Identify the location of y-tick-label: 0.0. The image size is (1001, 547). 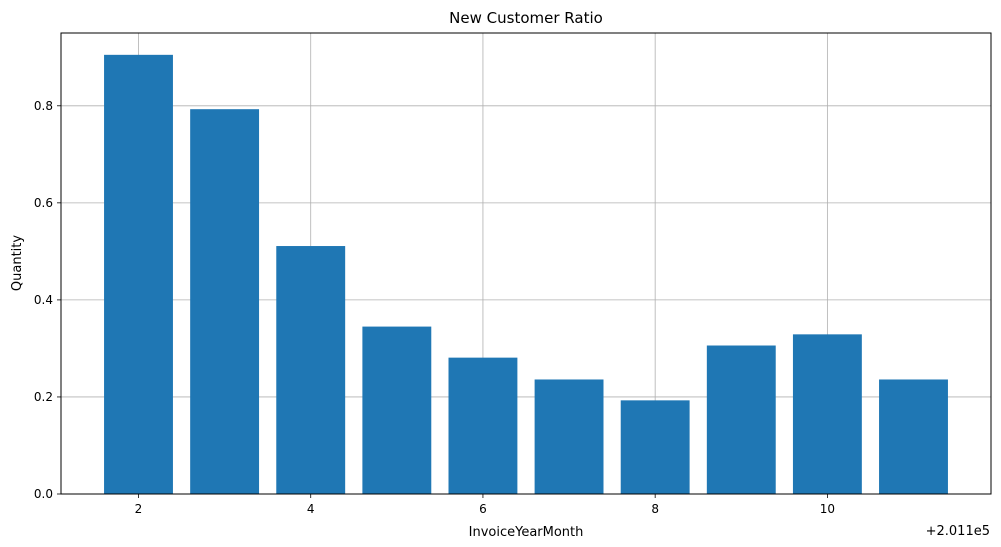
(43, 494).